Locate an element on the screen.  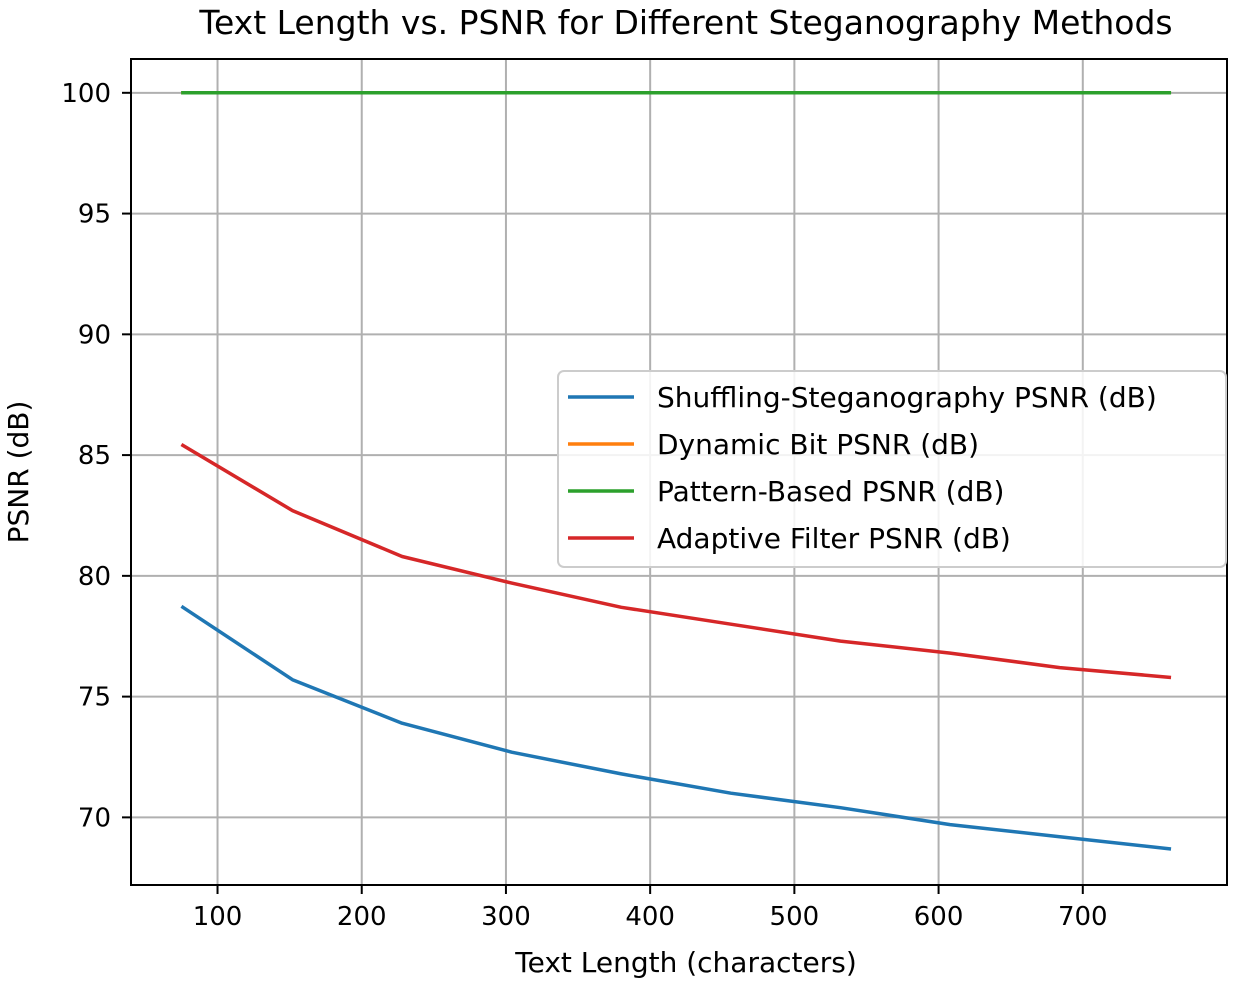
y-tick-label-90: 90 is located at coordinates (94, 335).